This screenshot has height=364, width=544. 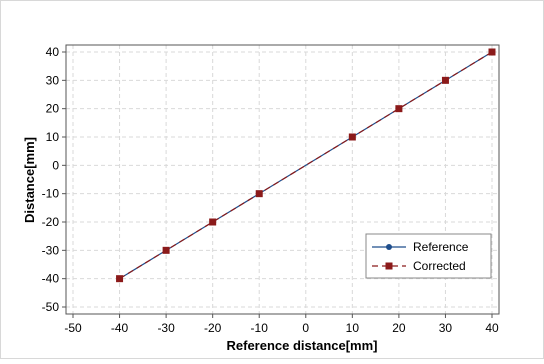 What do you see at coordinates (439, 266) in the screenshot?
I see `legend-label: Corrected` at bounding box center [439, 266].